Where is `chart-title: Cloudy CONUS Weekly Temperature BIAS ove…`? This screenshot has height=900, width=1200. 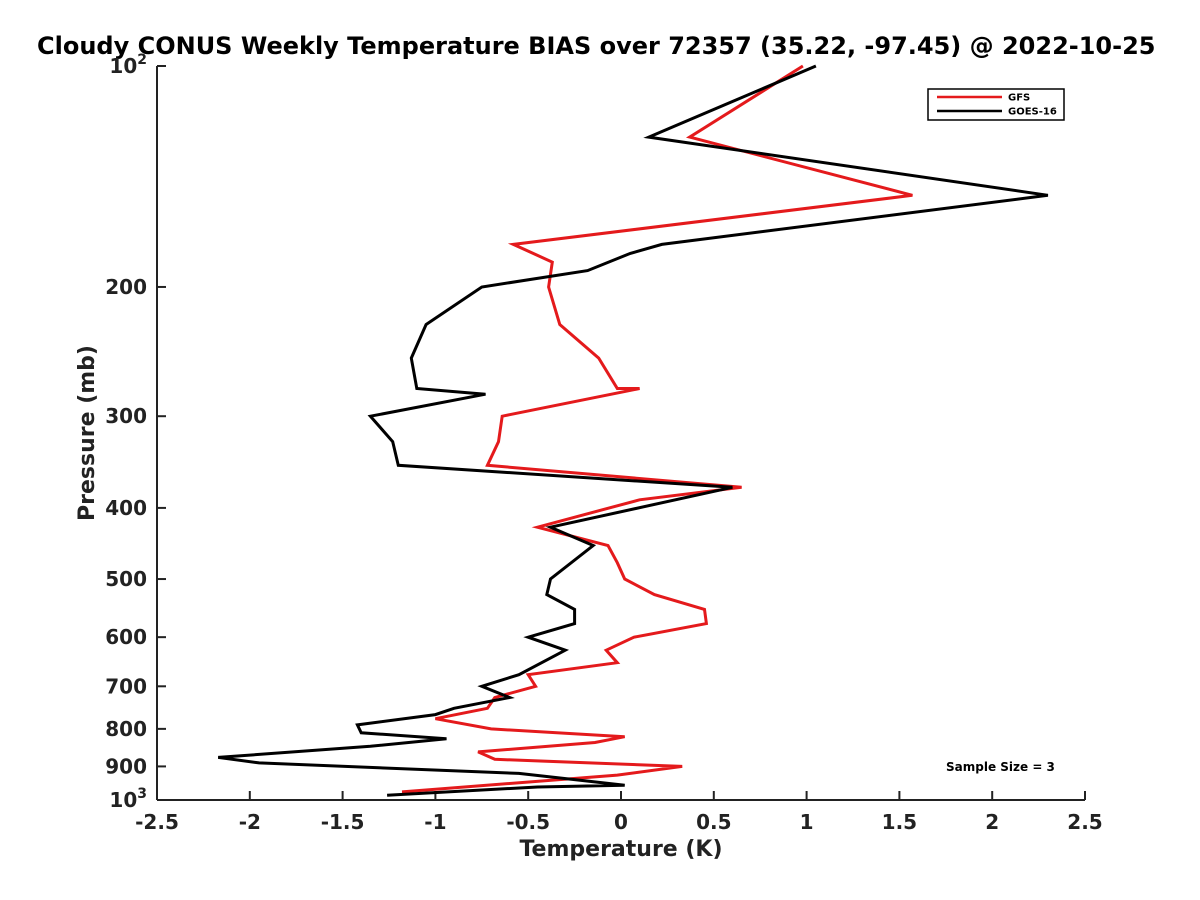
chart-title: Cloudy CONUS Weekly Temperature BIAS ove… is located at coordinates (596, 46).